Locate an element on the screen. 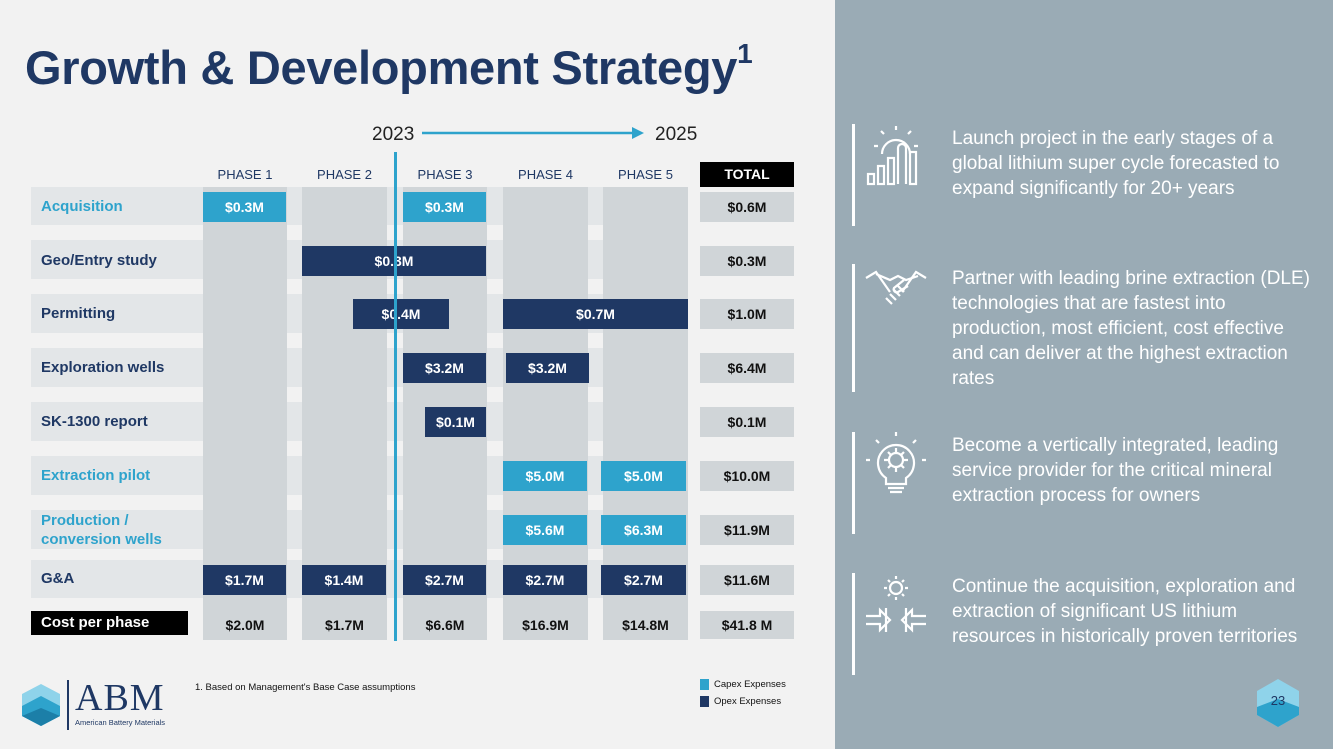 The width and height of the screenshot is (1333, 749). timeline-arrow-icon is located at coordinates (533, 133).